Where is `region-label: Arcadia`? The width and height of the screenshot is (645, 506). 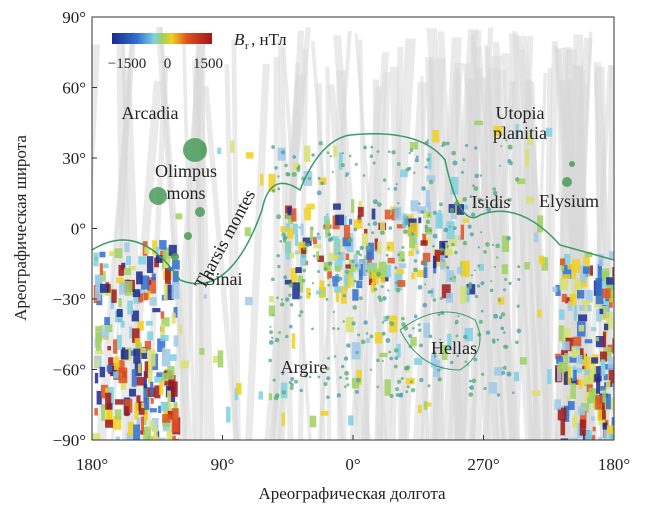
region-label: Arcadia is located at coordinates (150, 113).